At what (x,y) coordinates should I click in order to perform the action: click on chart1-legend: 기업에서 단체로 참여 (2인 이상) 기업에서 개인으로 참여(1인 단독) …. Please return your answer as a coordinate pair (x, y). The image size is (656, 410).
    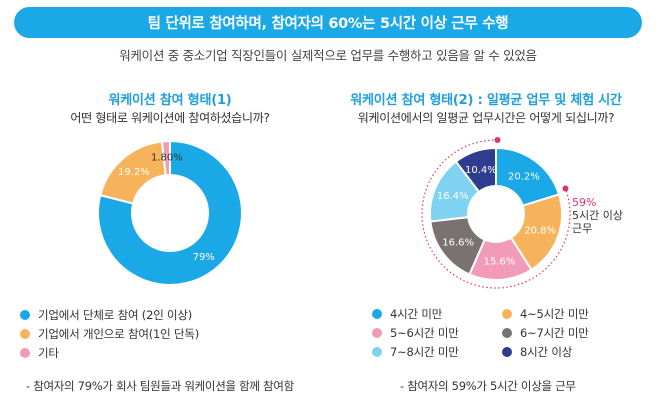
    Looking at the image, I should click on (109, 335).